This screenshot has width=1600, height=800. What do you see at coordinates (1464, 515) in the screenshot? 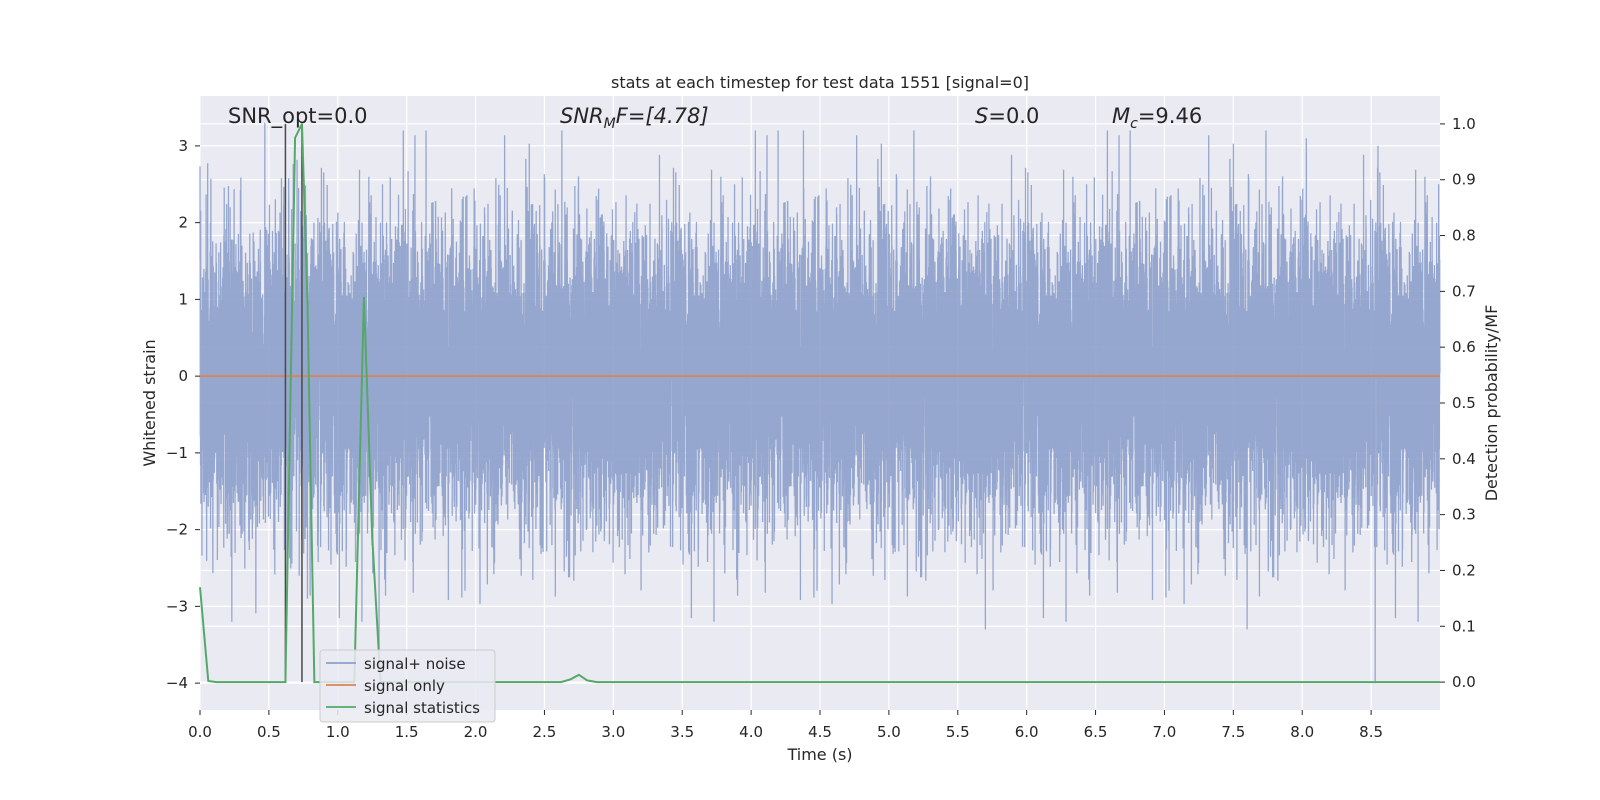
I see `y2-tick-label: 0.3` at bounding box center [1464, 515].